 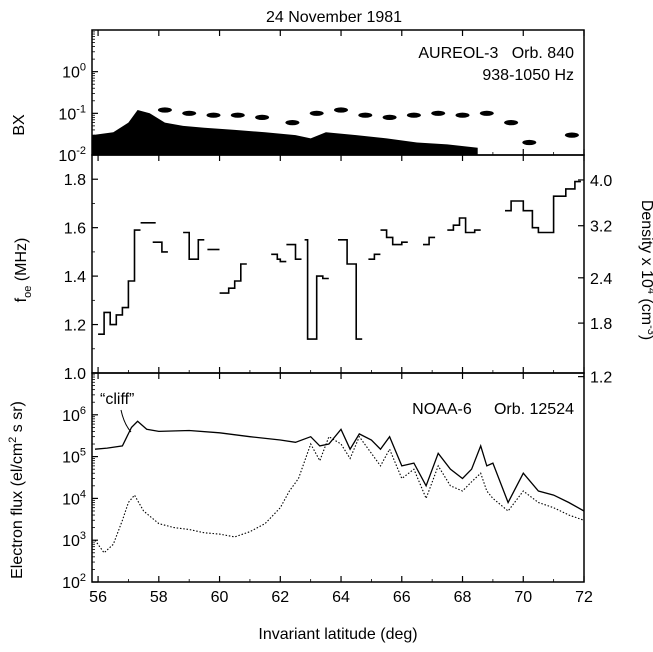 What do you see at coordinates (21, 262) in the screenshot?
I see `foe-ylabel-rest: (MHz)` at bounding box center [21, 262].